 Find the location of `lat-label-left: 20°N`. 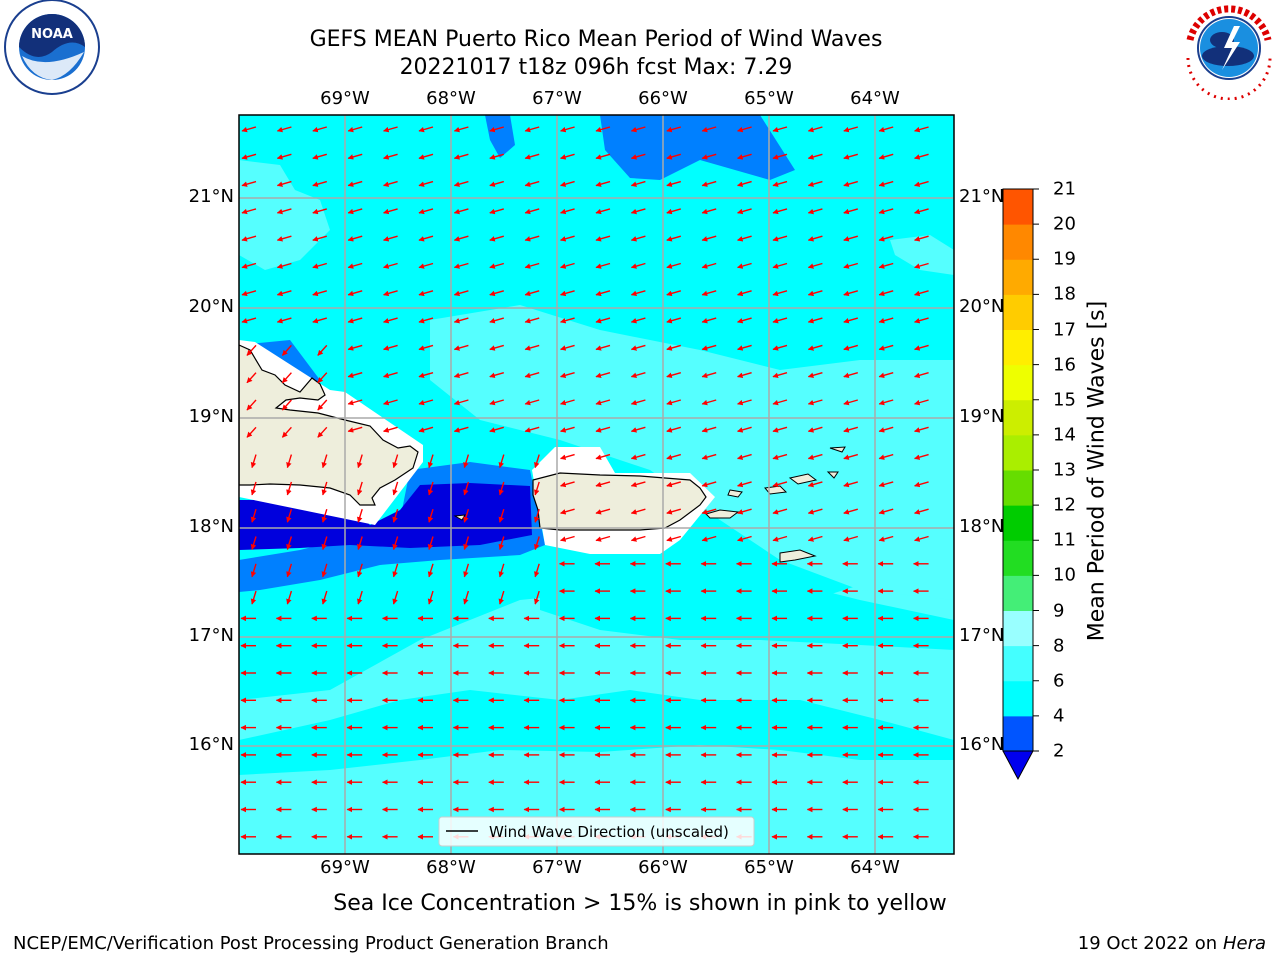

lat-label-left: 20°N is located at coordinates (211, 306).